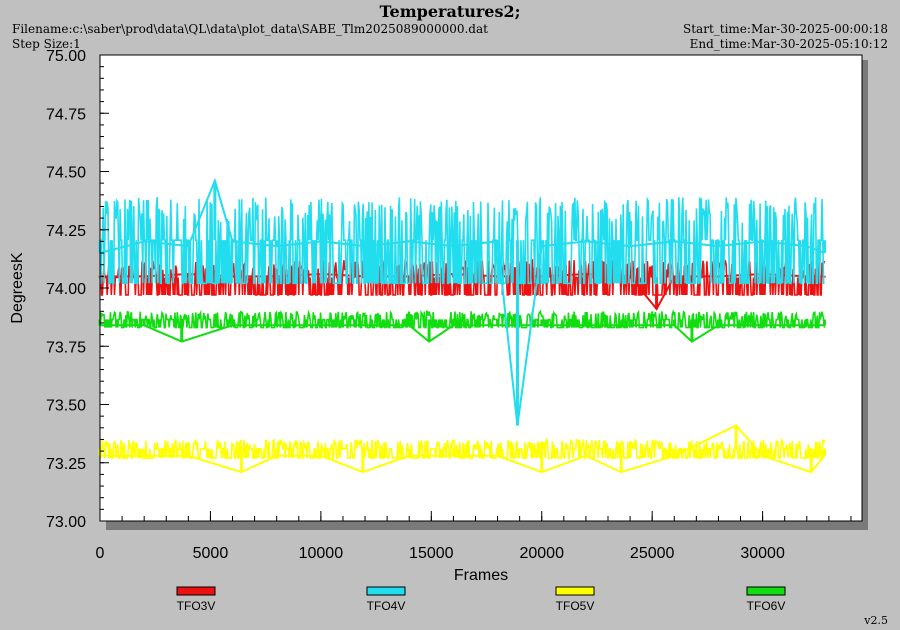 This screenshot has height=630, width=900. I want to click on legend-item-tfo6v: TFO6V, so click(766, 599).